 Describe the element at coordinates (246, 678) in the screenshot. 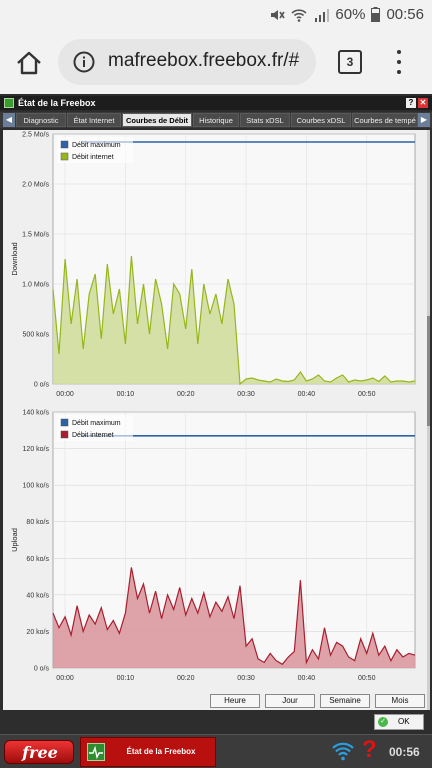

I see `upload-x-tick-label: 00:30` at that location.